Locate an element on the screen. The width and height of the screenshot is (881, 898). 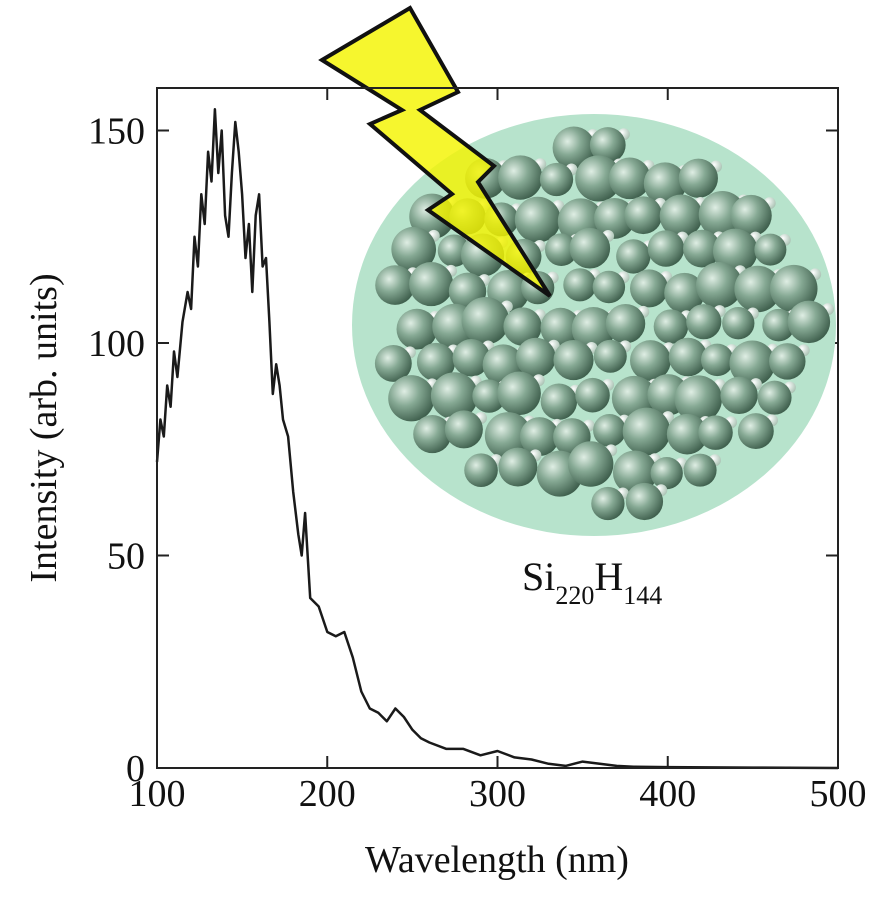
annotation-part: 220 is located at coordinates (574, 595).